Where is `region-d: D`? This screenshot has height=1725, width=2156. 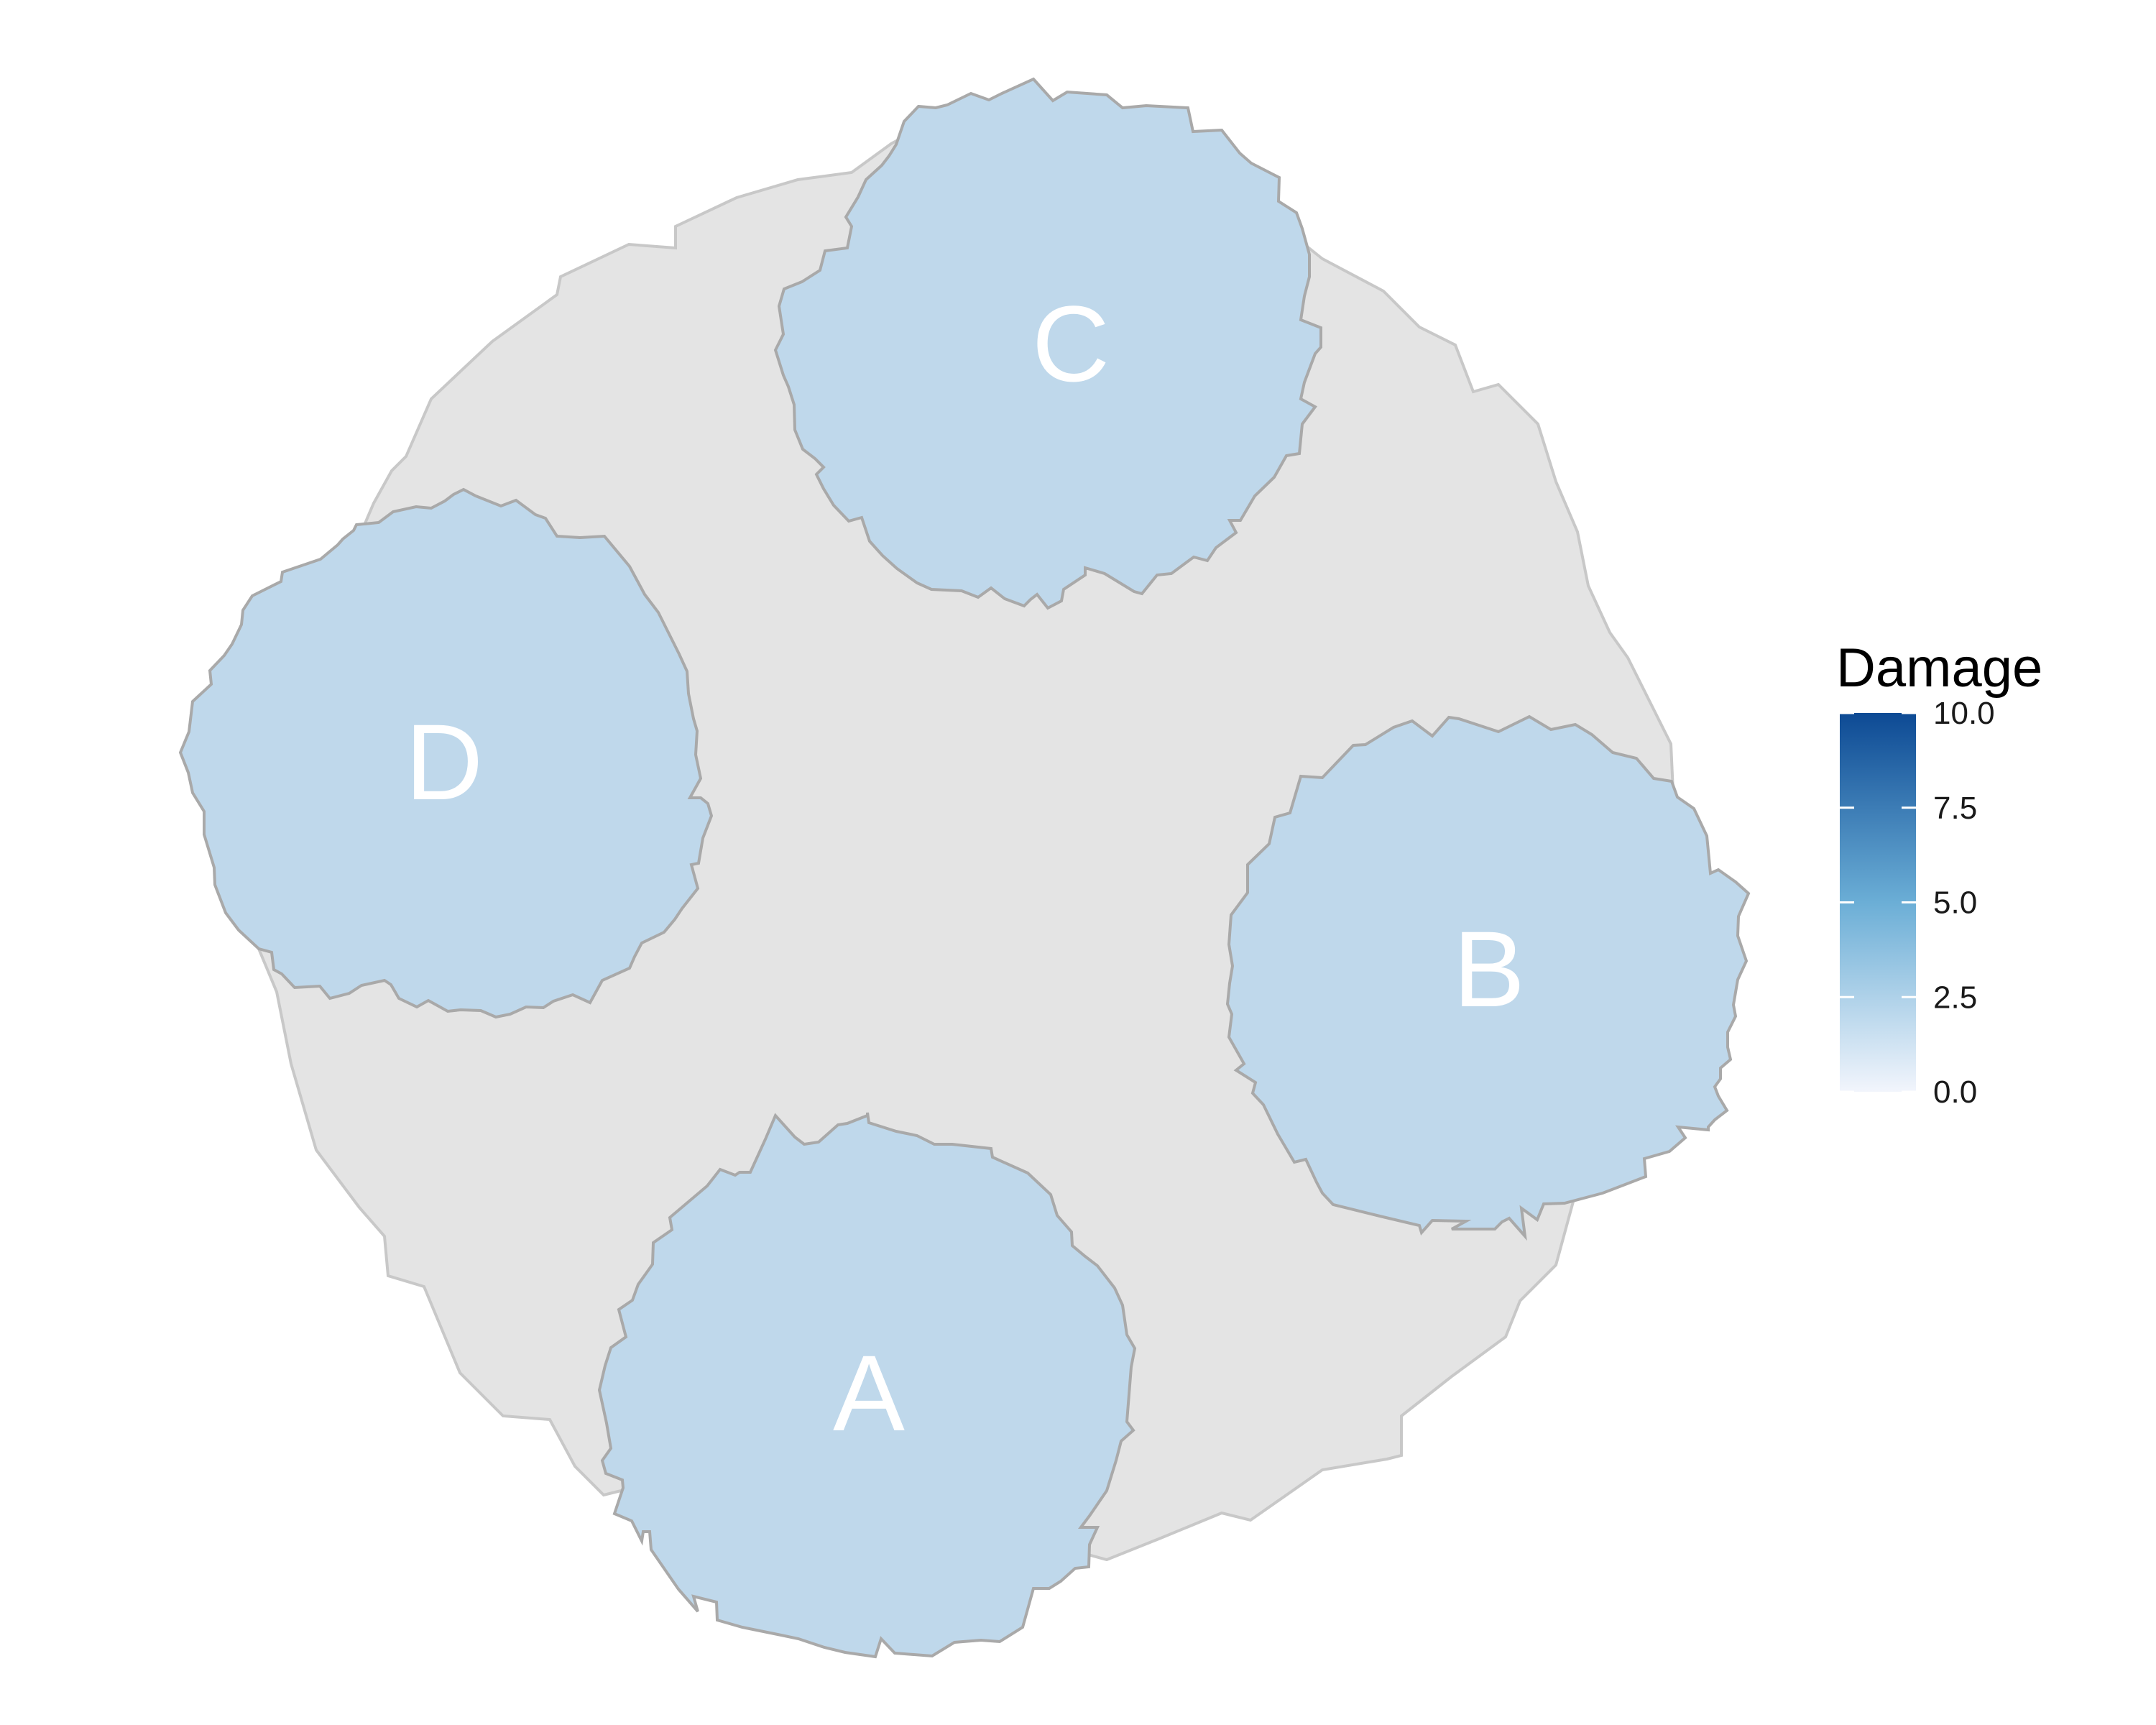
region-d: D is located at coordinates (446, 753).